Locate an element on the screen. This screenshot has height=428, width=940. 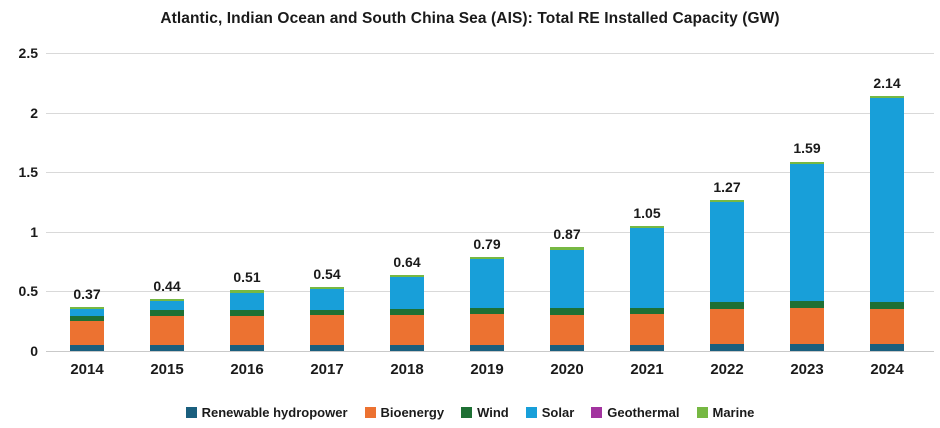
x-tick-label: 2024 is located at coordinates (887, 369).